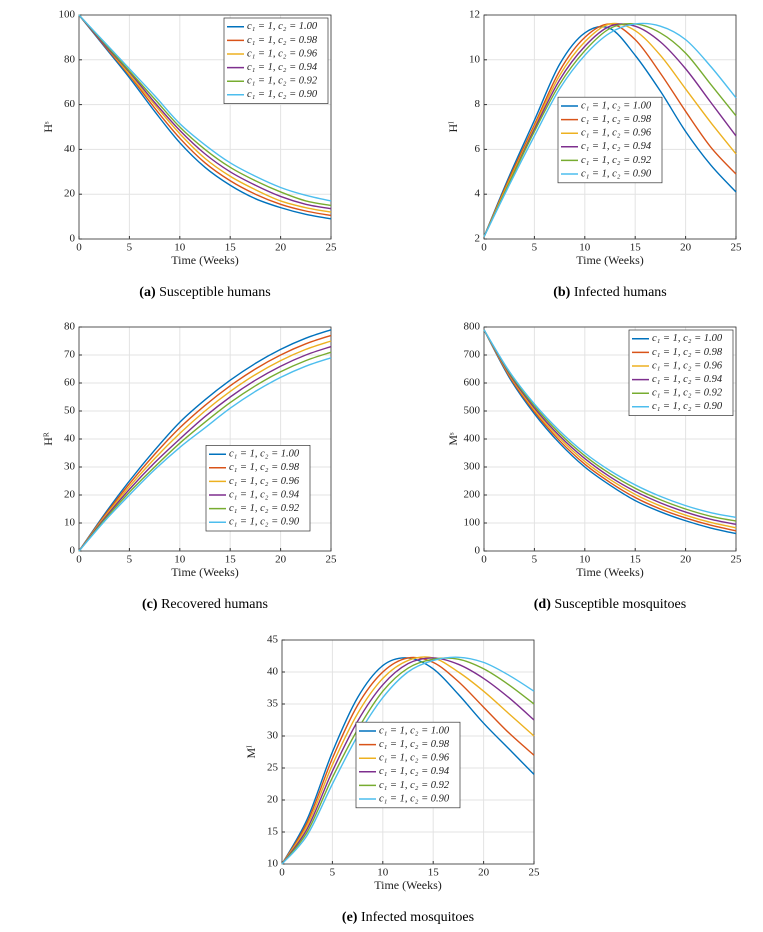  Describe the element at coordinates (453, 439) in the screenshot. I see `y-axis-label: Mˢ` at that location.